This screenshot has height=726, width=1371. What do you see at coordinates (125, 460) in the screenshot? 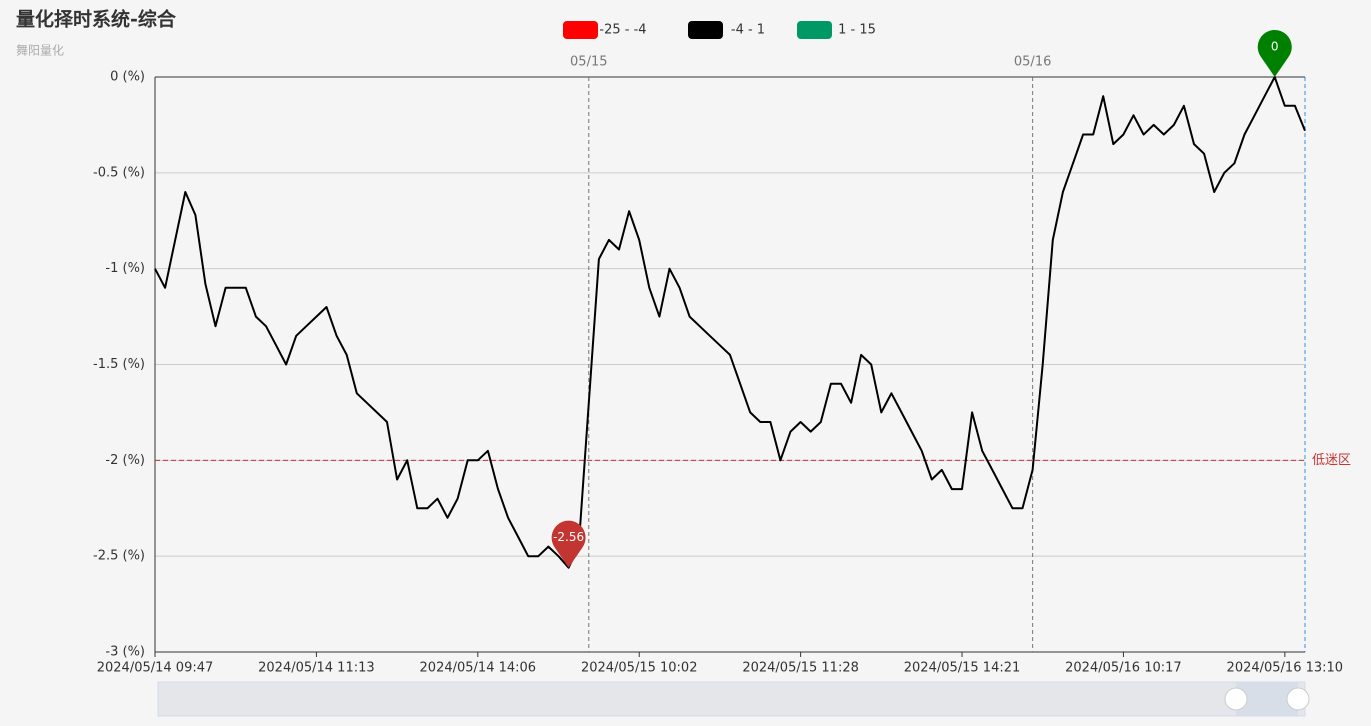
I see `y-tick-label: -2 (%)` at bounding box center [125, 460].